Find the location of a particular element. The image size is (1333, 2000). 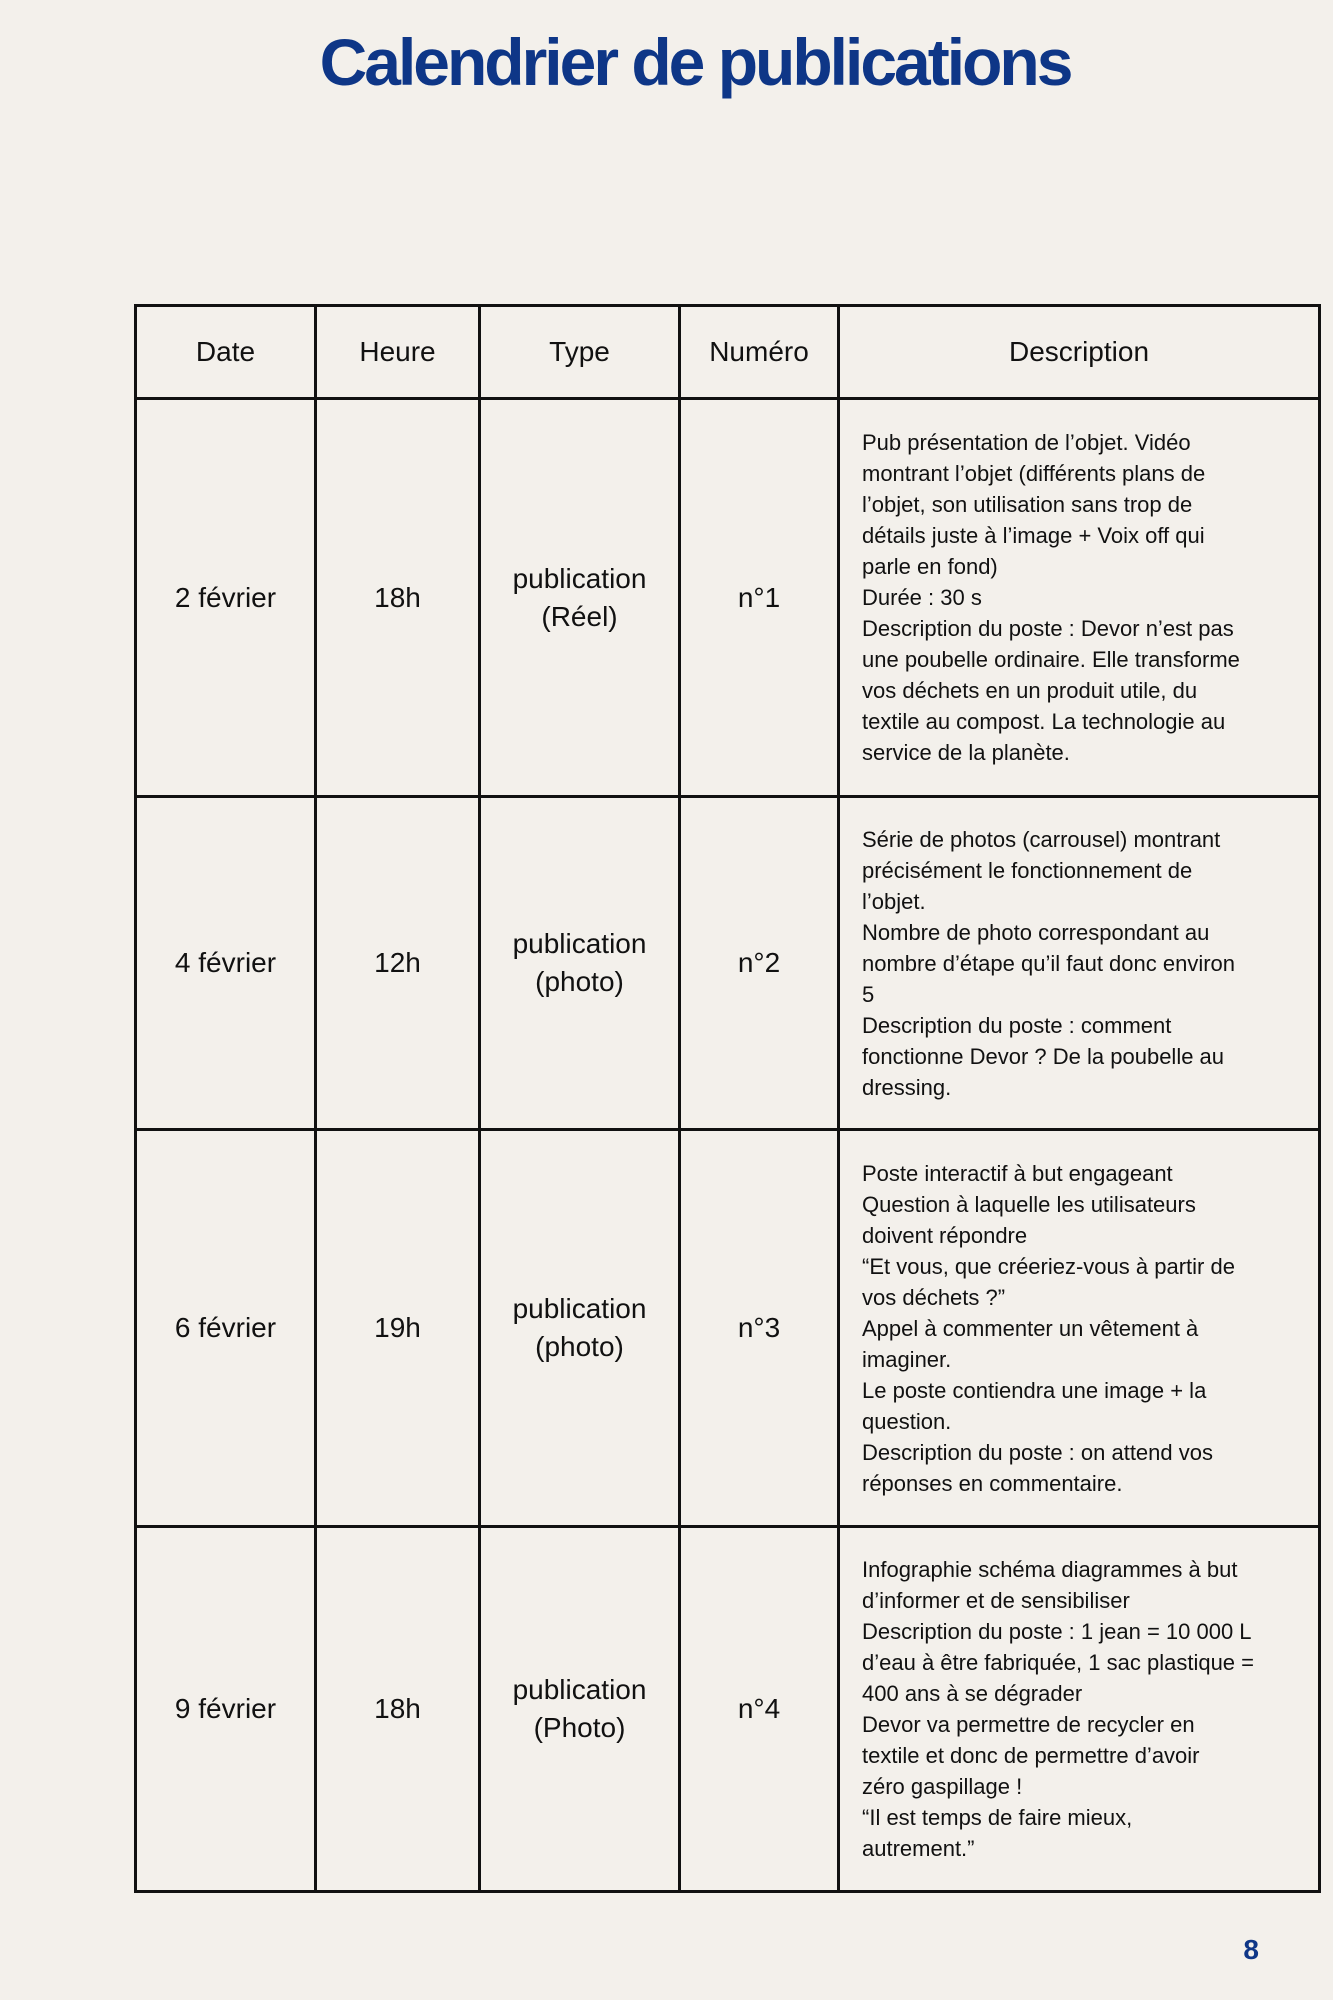

number-cell: n°4 is located at coordinates (759, 1709).